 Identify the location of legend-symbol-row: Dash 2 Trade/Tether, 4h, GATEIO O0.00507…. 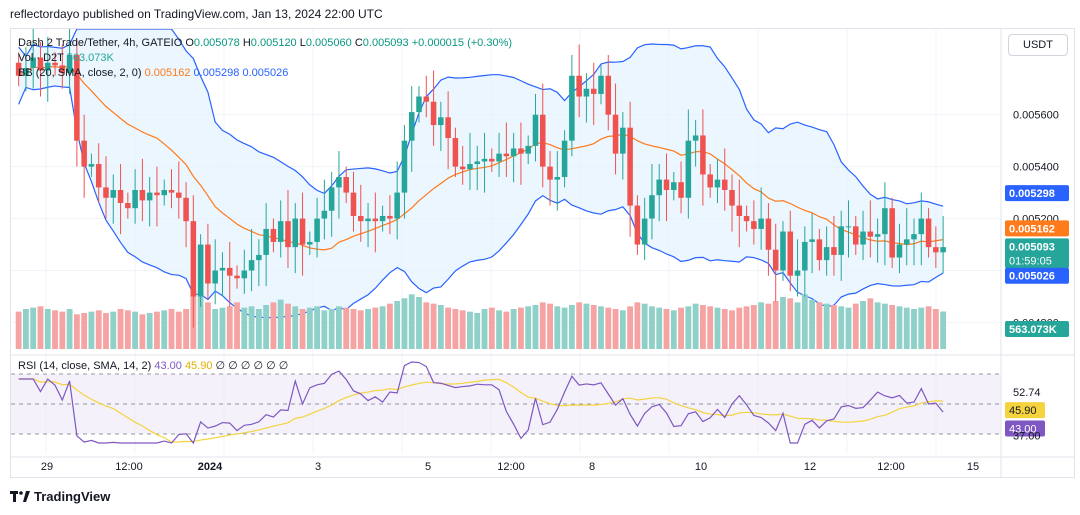
(265, 43).